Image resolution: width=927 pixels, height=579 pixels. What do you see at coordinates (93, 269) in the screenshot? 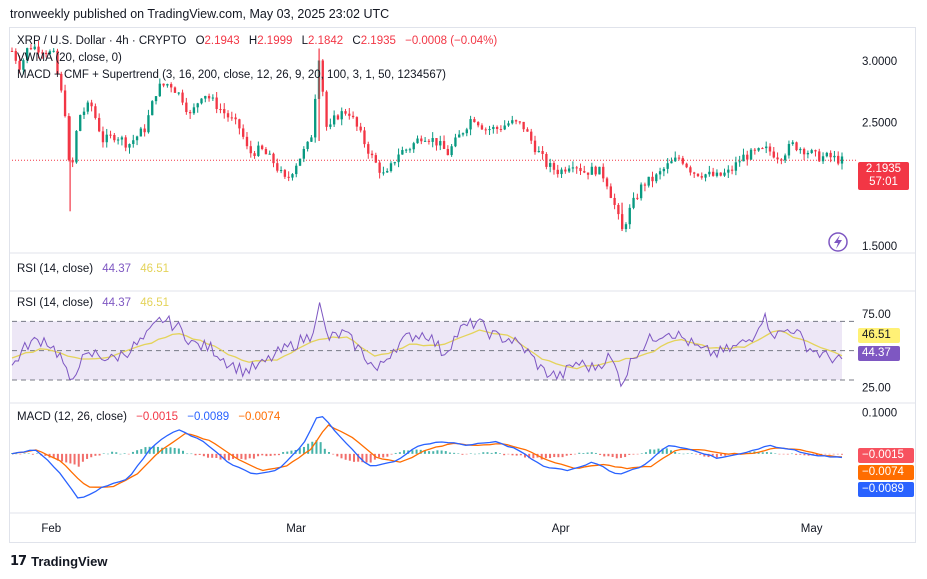
I see `rsi-collapsed-legend: RSI (14, close) 44.37 46.51` at bounding box center [93, 269].